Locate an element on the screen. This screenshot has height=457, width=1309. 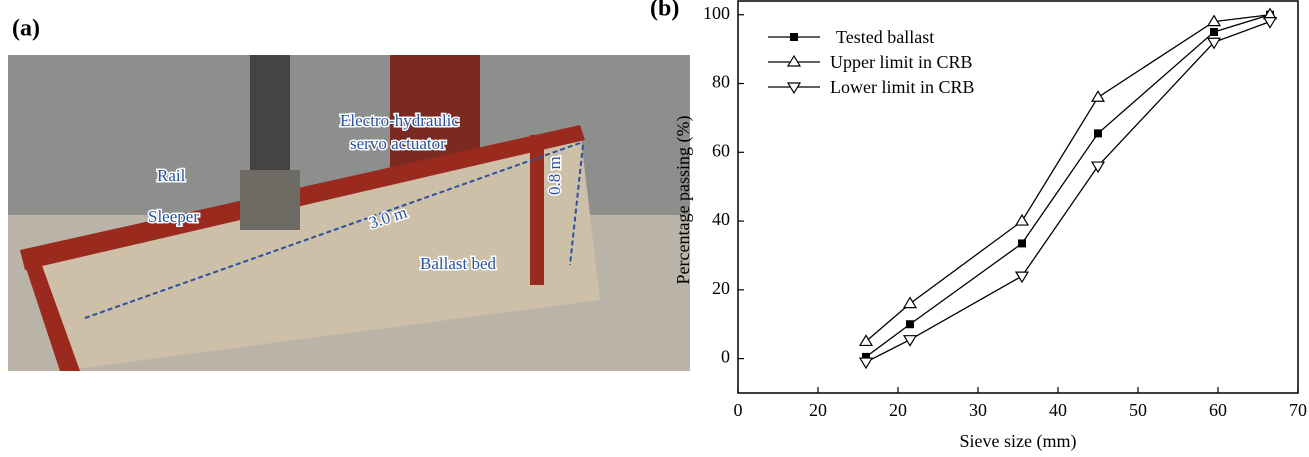
annotation: Rail is located at coordinates (171, 175).